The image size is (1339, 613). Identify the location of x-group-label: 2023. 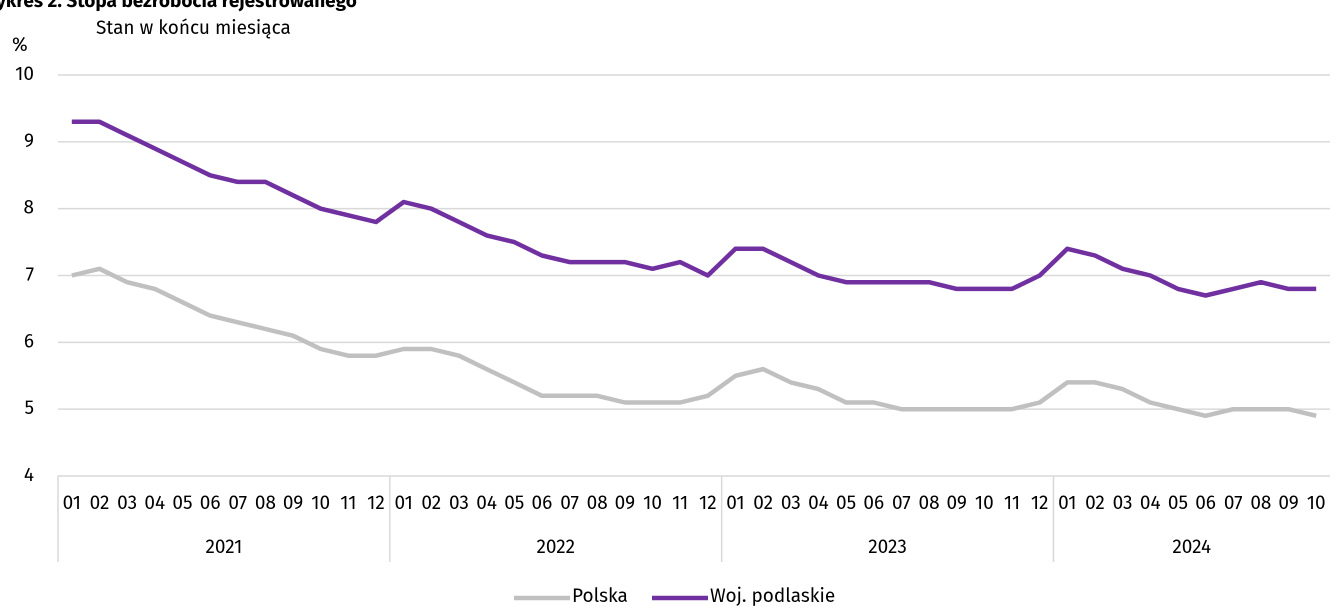
(887, 547).